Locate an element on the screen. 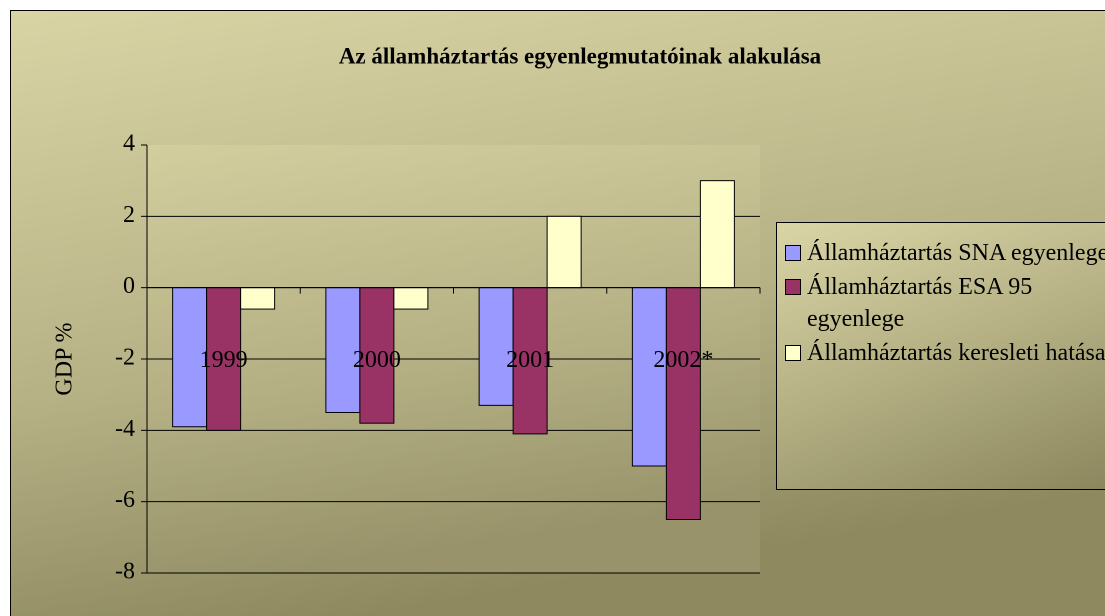 The width and height of the screenshot is (1105, 616). legend-item: Államháztartás ESA 95 egyenlege is located at coordinates (944, 303).